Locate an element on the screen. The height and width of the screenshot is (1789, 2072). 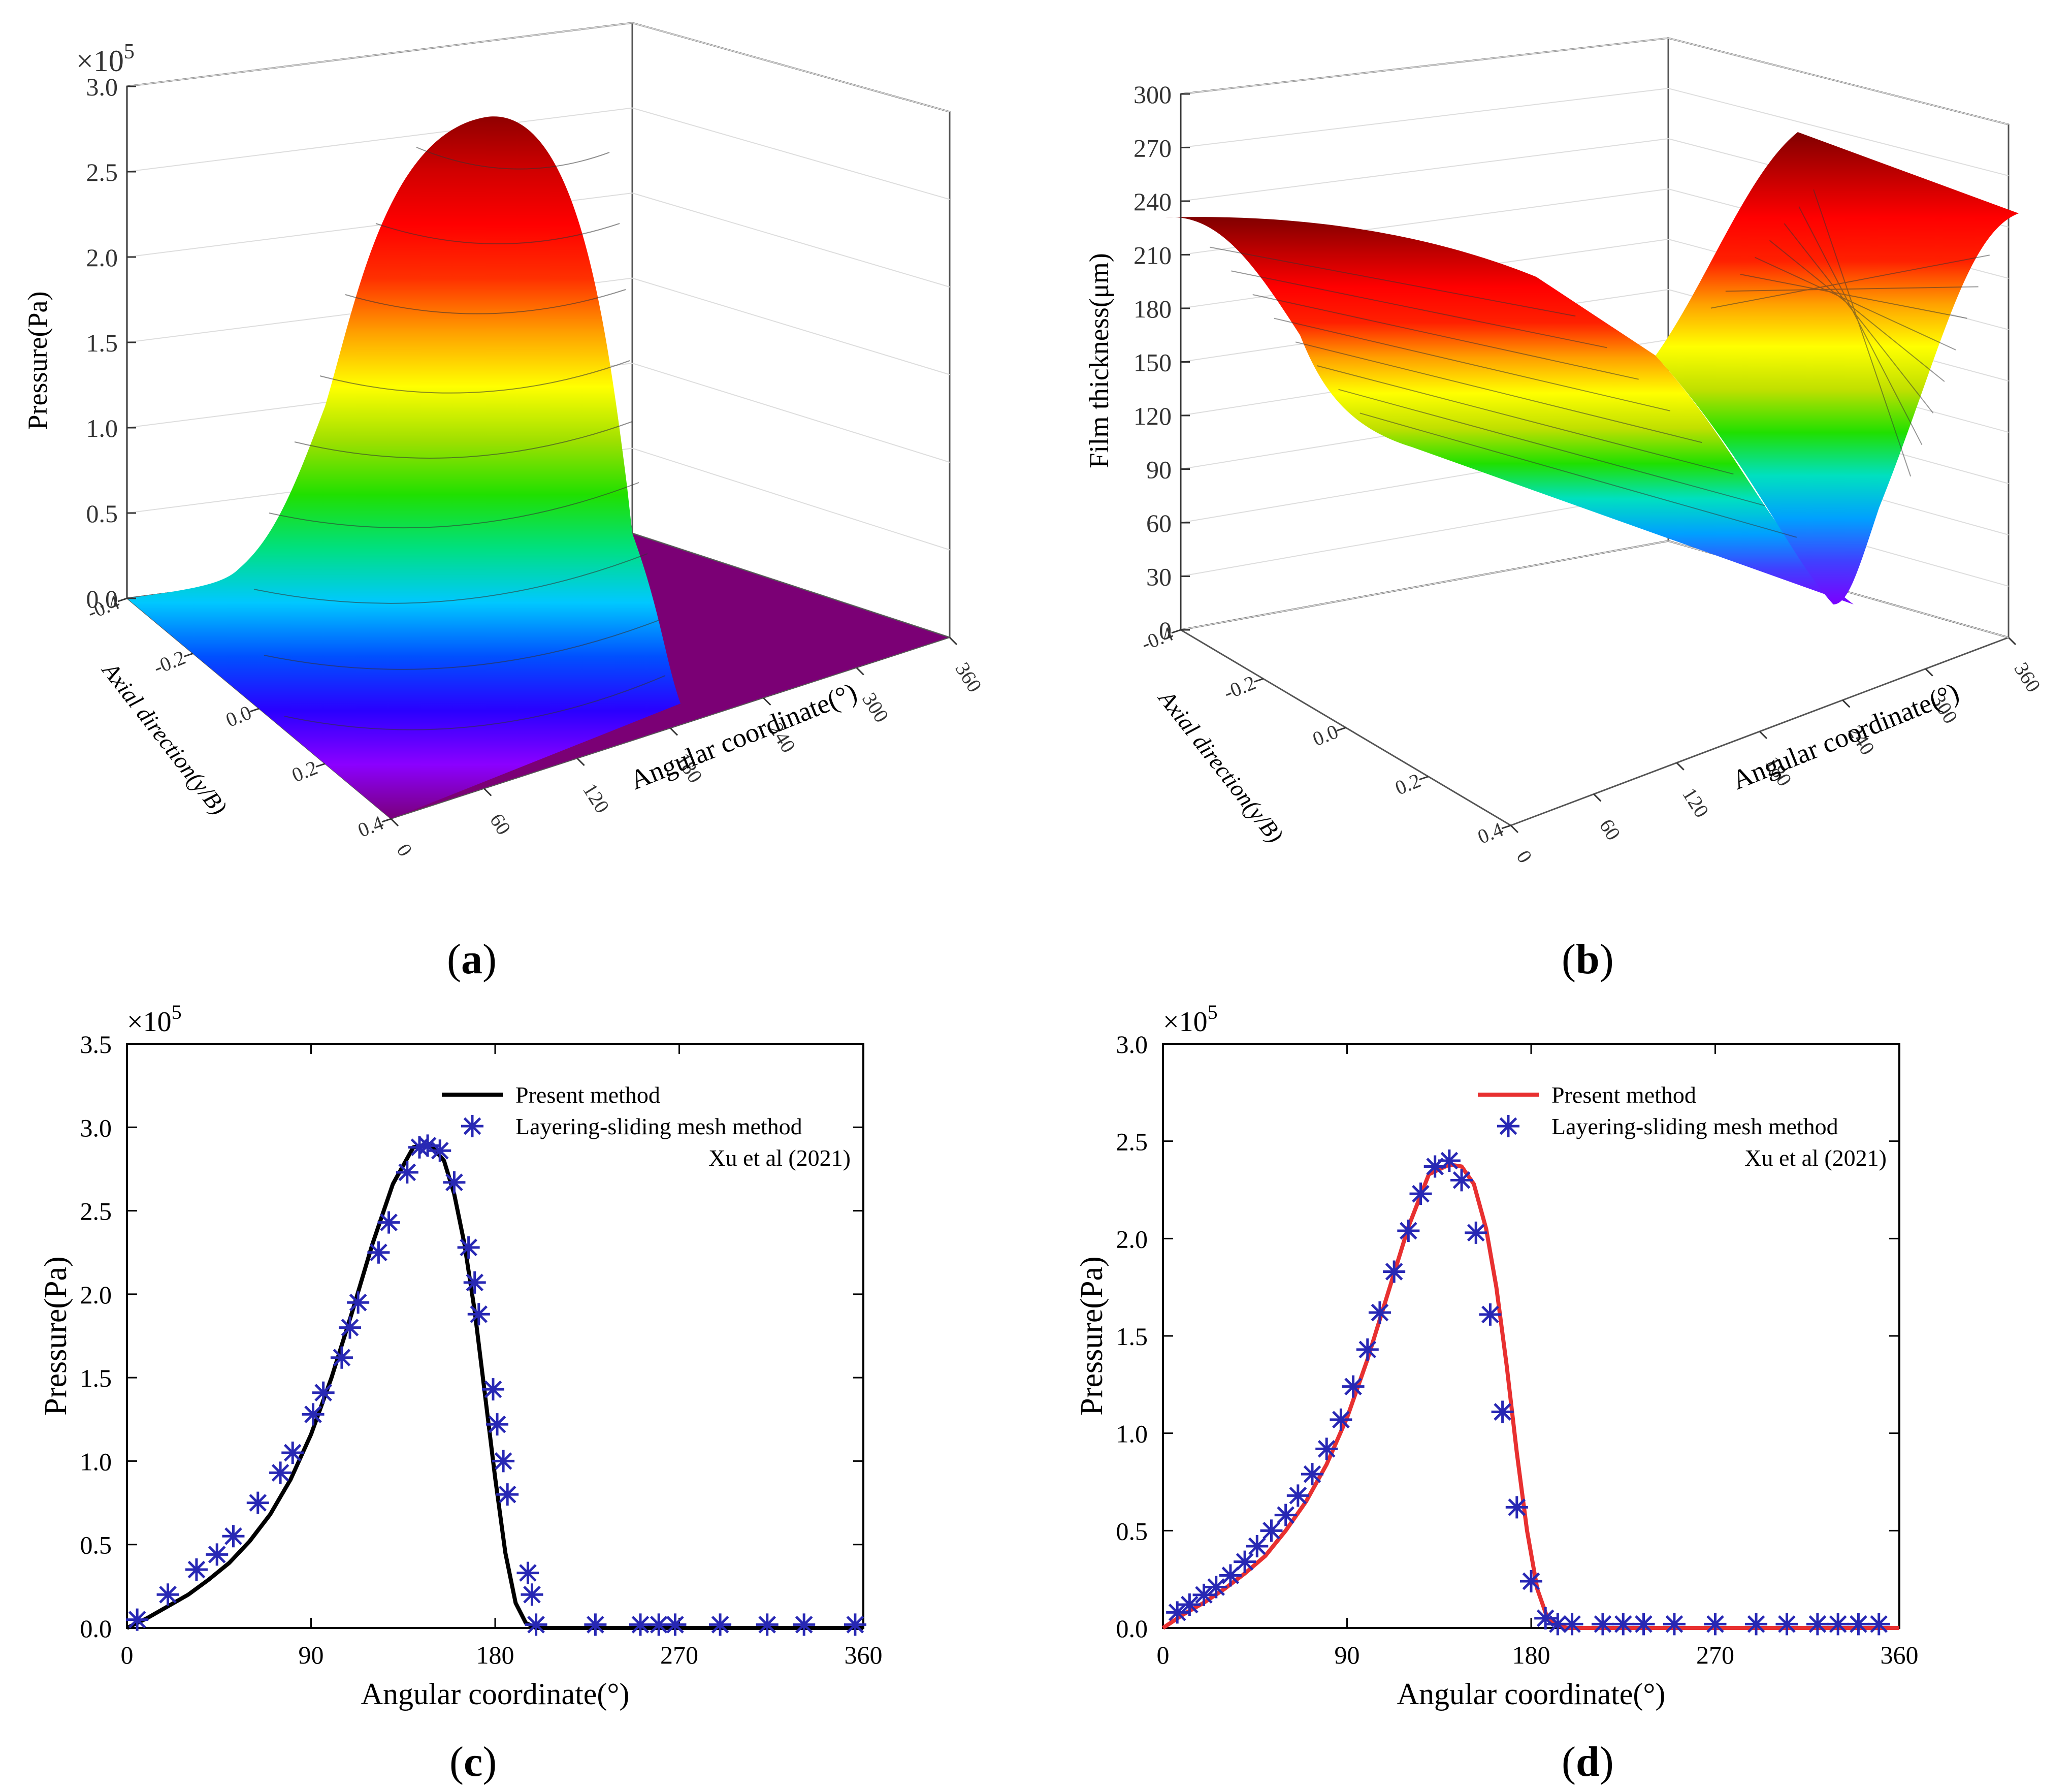
c-legend-line-label: Present method is located at coordinates (587, 1095).